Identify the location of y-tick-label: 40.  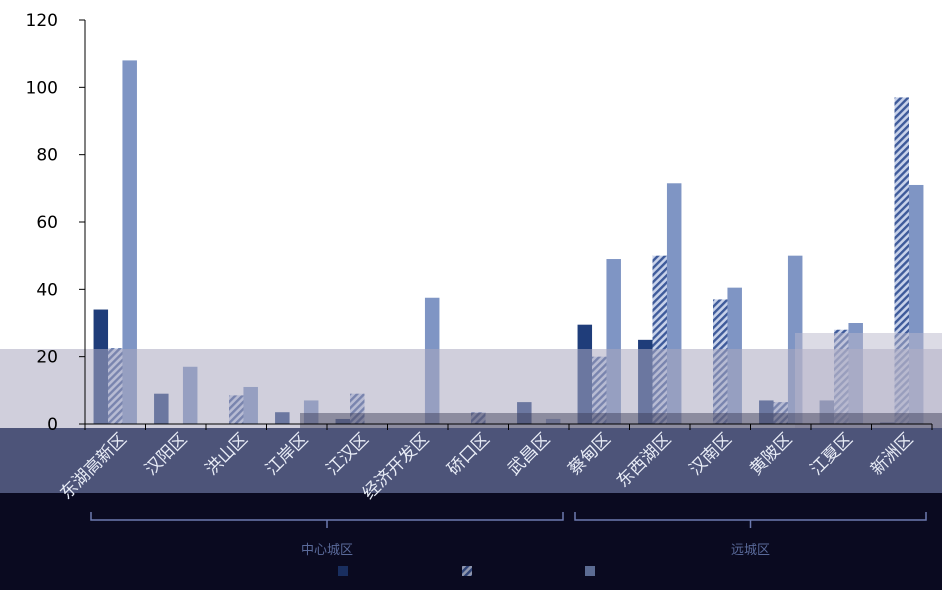
(47, 290).